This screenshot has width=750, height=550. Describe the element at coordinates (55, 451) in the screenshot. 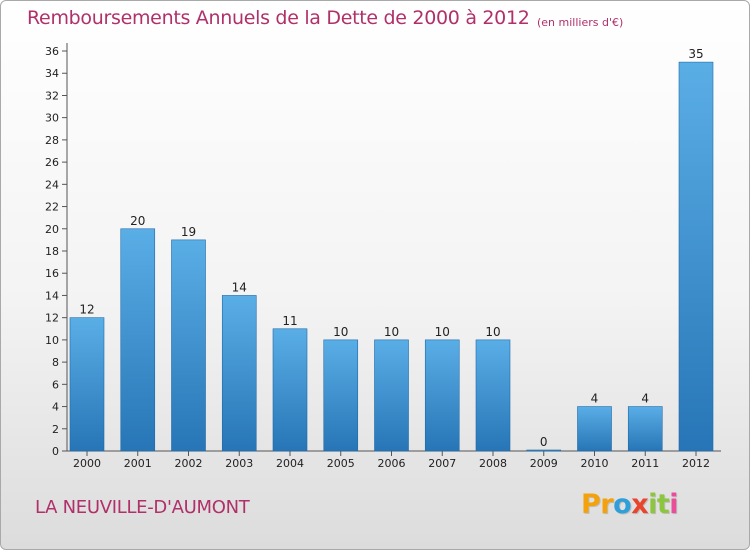

I see `y-tick-label: 0` at that location.